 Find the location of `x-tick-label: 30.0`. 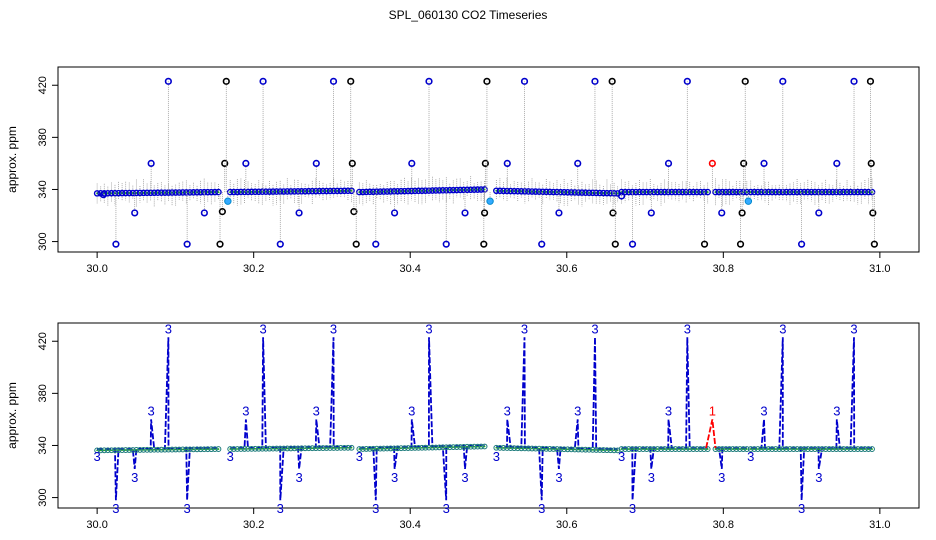

x-tick-label: 30.0 is located at coordinates (96, 269).